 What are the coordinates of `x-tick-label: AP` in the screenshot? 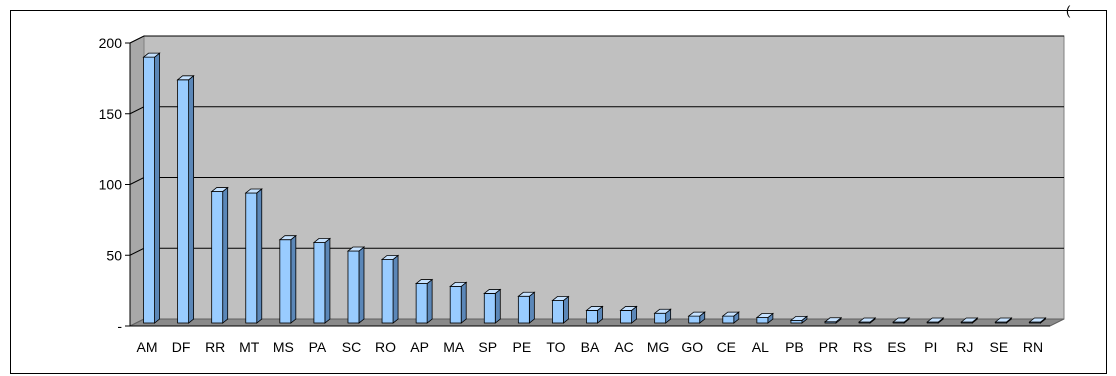 It's located at (419, 347).